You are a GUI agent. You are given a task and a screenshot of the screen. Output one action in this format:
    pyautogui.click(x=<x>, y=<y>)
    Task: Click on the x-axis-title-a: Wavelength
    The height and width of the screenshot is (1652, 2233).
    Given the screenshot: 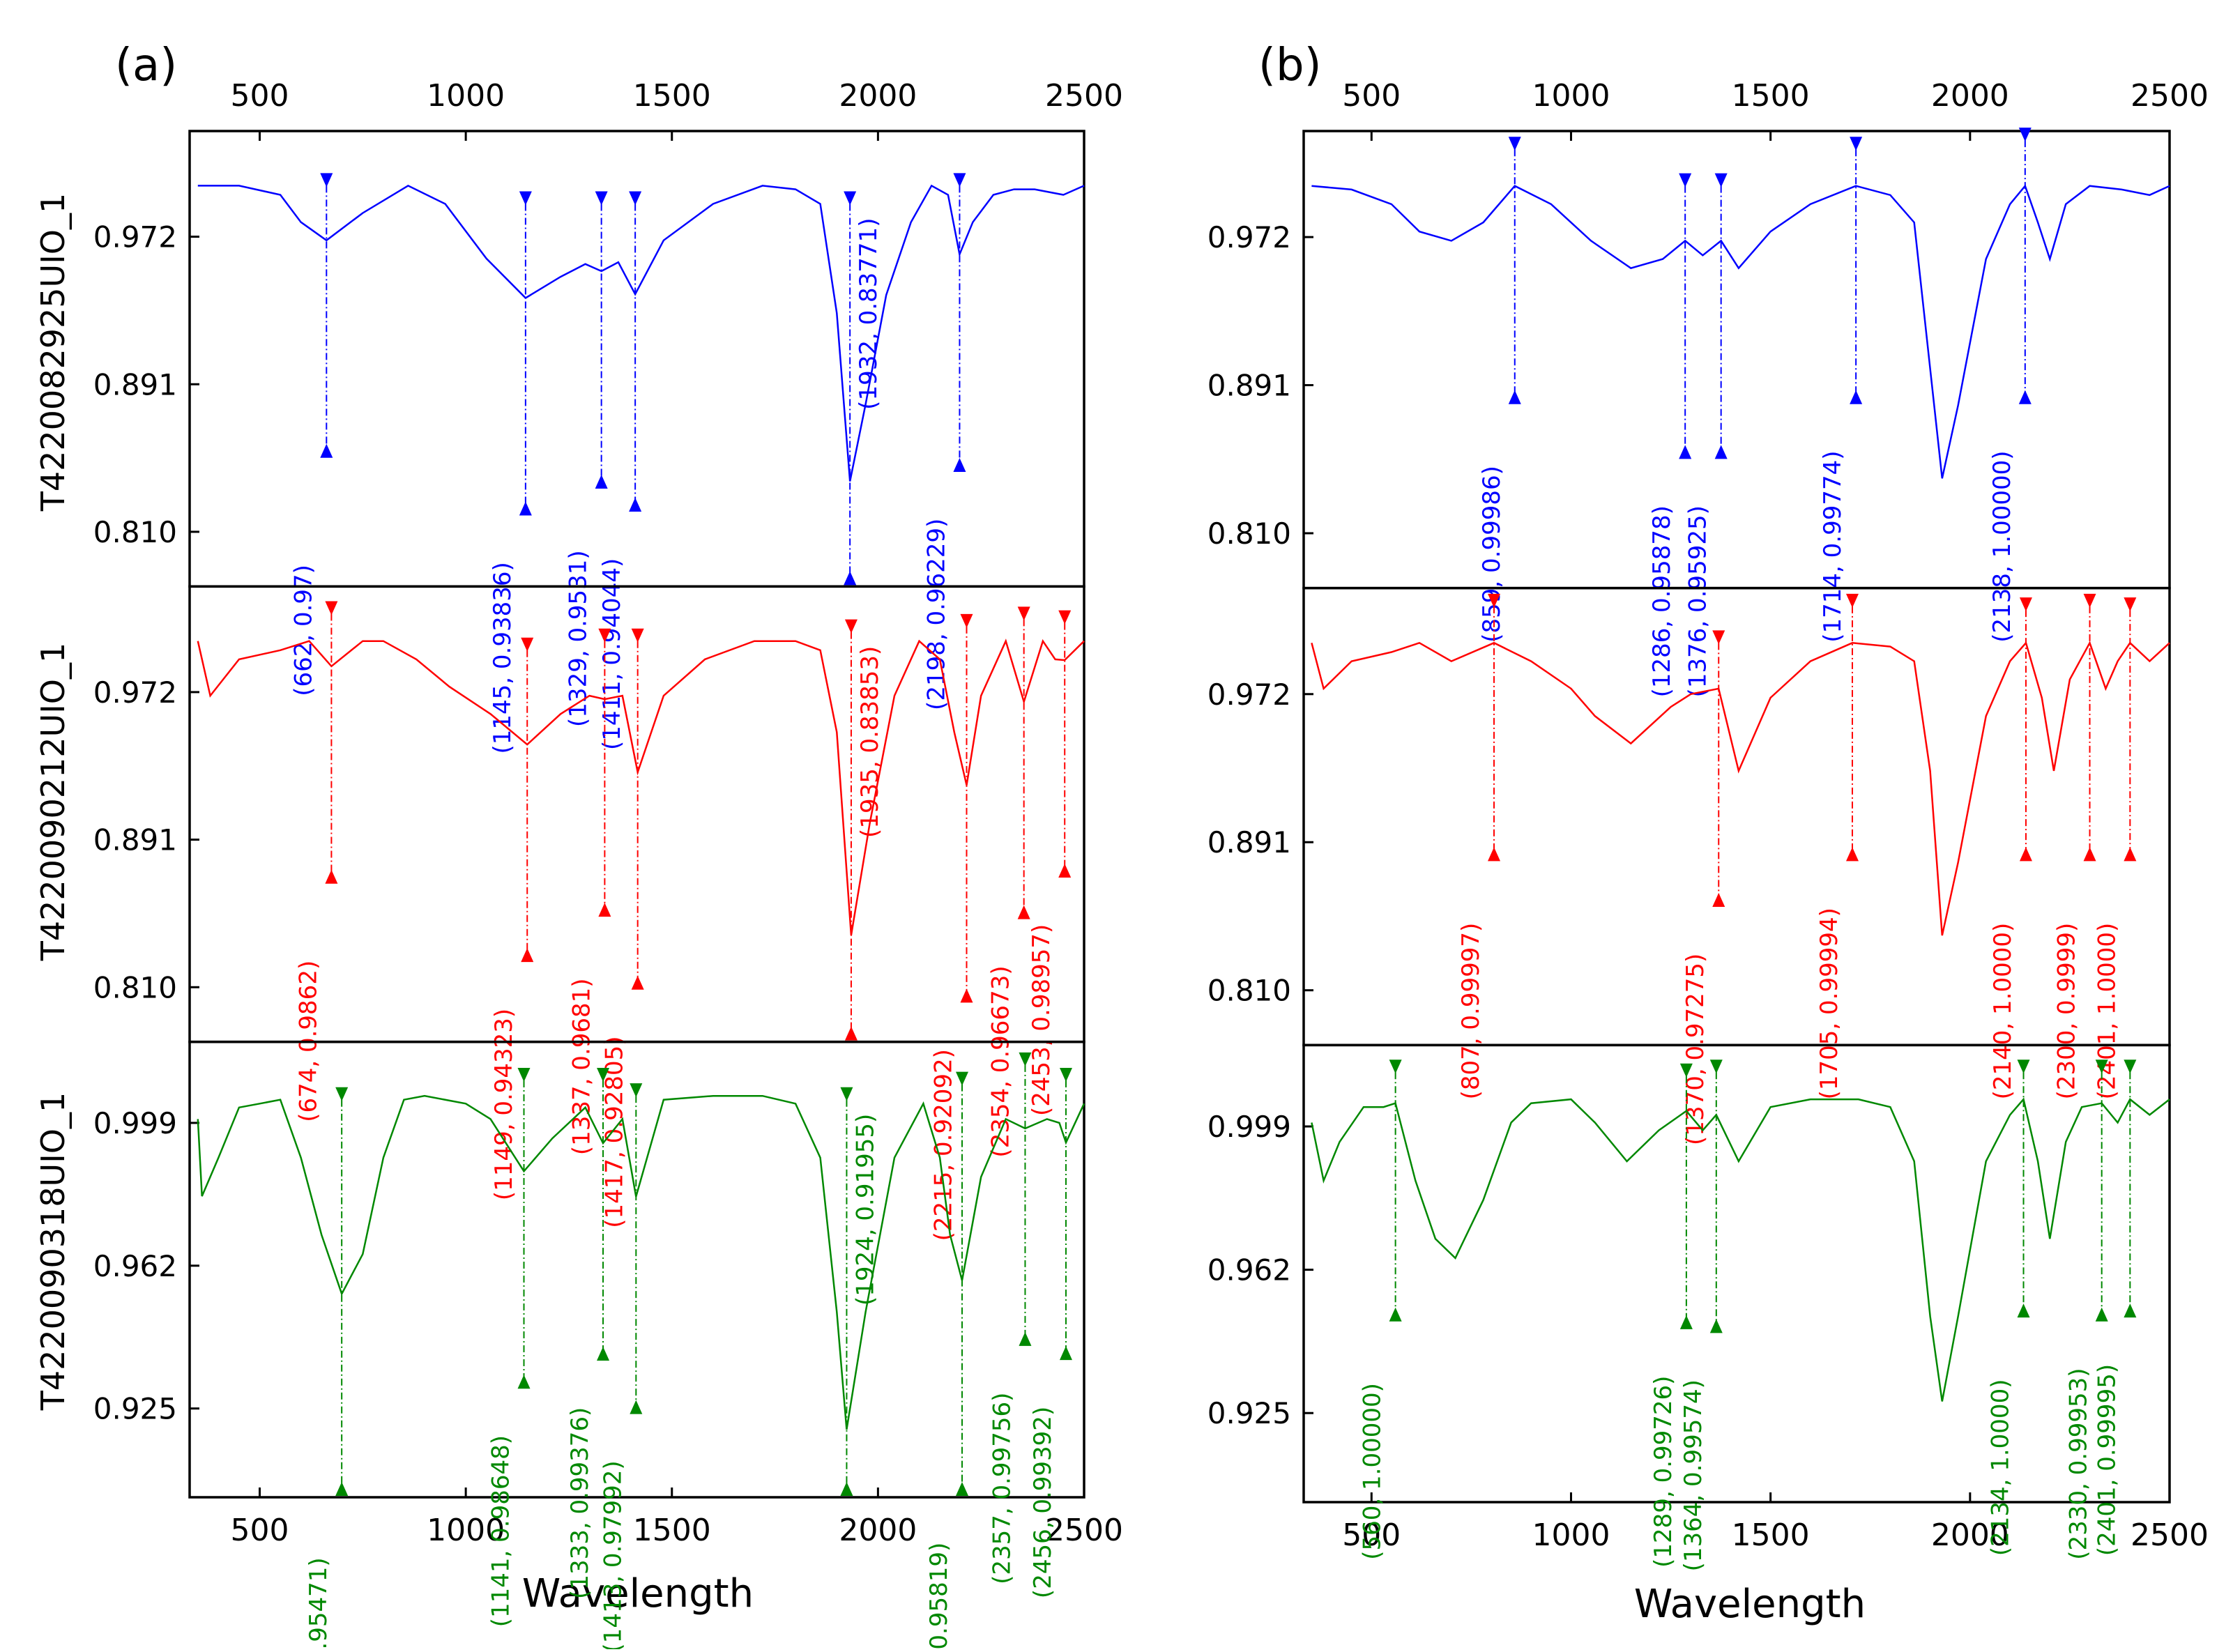 What is the action you would take?
    pyautogui.click(x=638, y=1594)
    